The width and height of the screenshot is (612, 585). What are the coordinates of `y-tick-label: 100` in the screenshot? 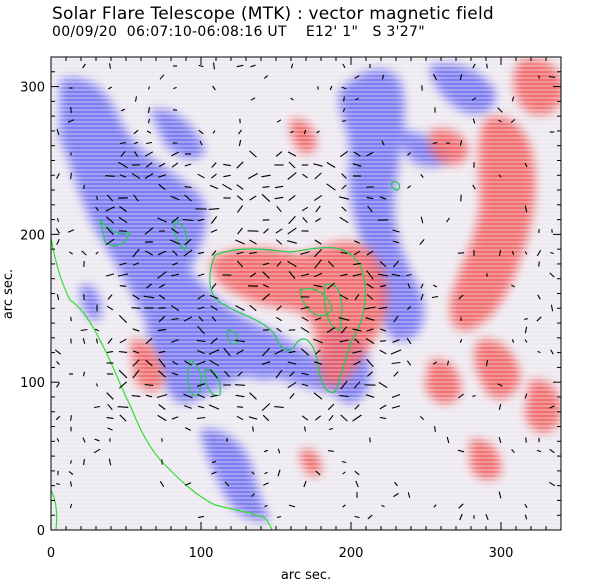 It's located at (32, 383).